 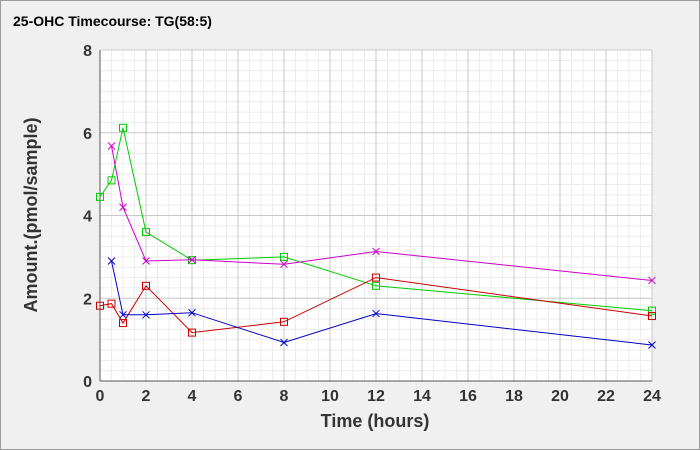 What do you see at coordinates (31, 214) in the screenshot?
I see `y-axis-label: Amount.(pmol/sample)` at bounding box center [31, 214].